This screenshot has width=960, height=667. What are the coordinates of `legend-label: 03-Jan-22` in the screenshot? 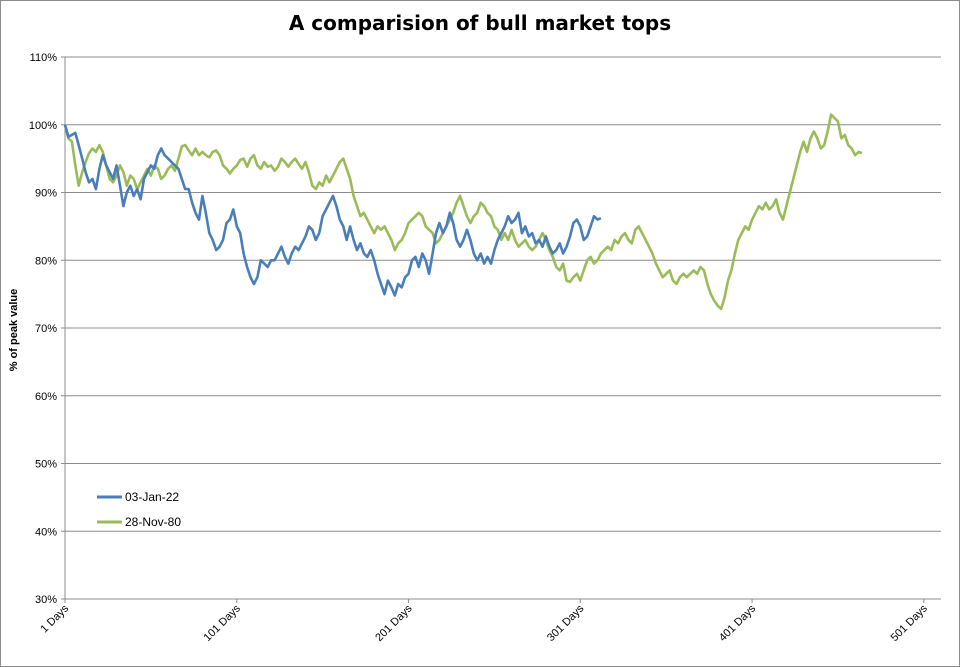 It's located at (152, 497).